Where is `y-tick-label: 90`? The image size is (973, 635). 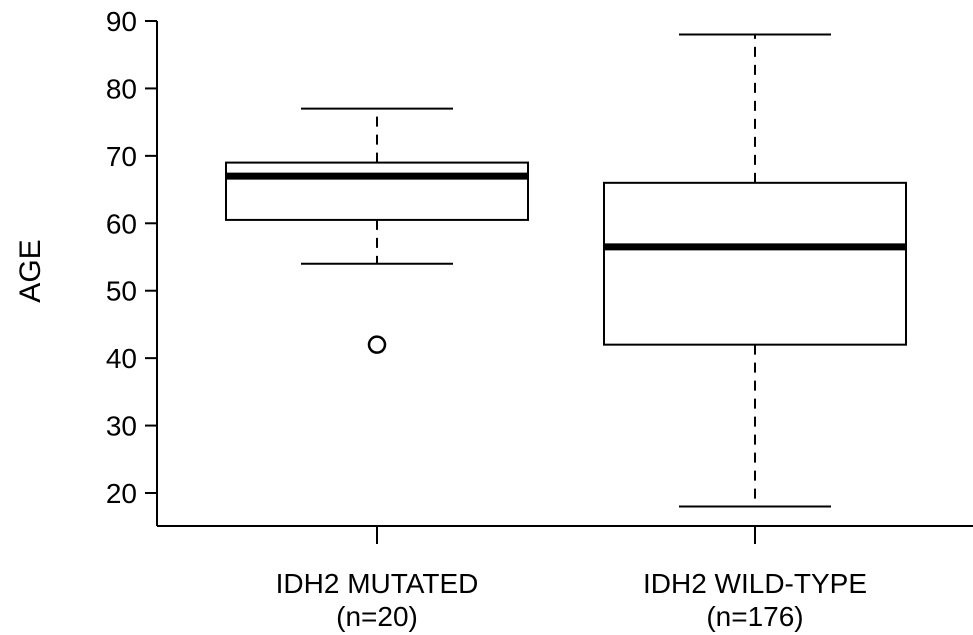 y-tick-label: 90 is located at coordinates (121, 21).